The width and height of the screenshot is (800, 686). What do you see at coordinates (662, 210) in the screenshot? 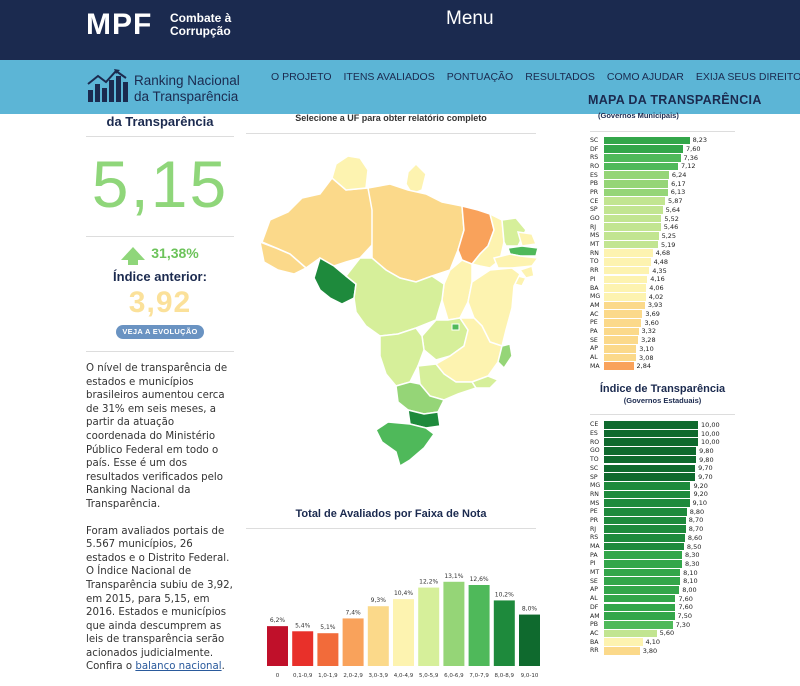
I see `bar-row: SP 5,64` at bounding box center [662, 210].